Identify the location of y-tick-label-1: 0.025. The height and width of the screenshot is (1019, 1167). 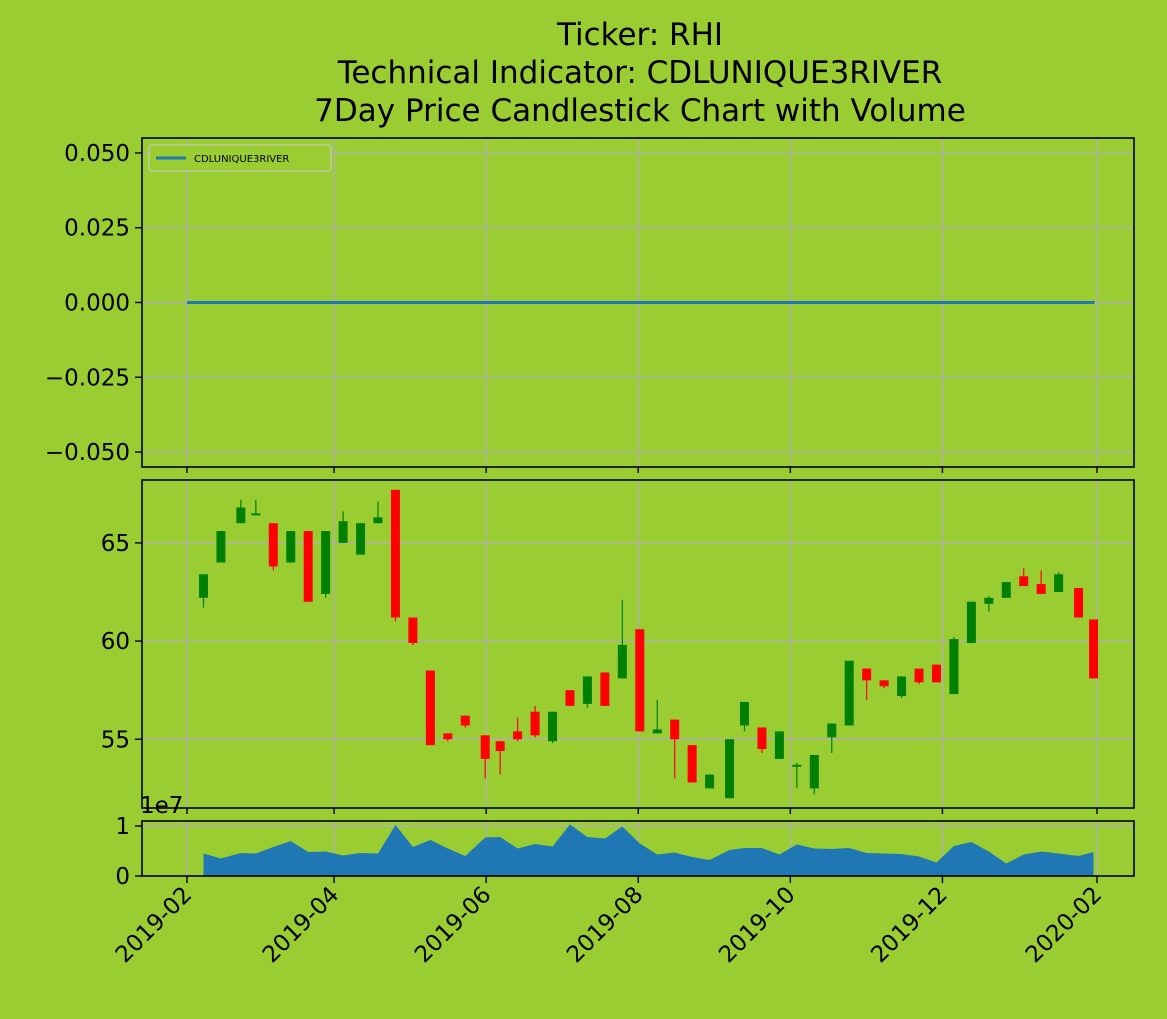
(97, 229).